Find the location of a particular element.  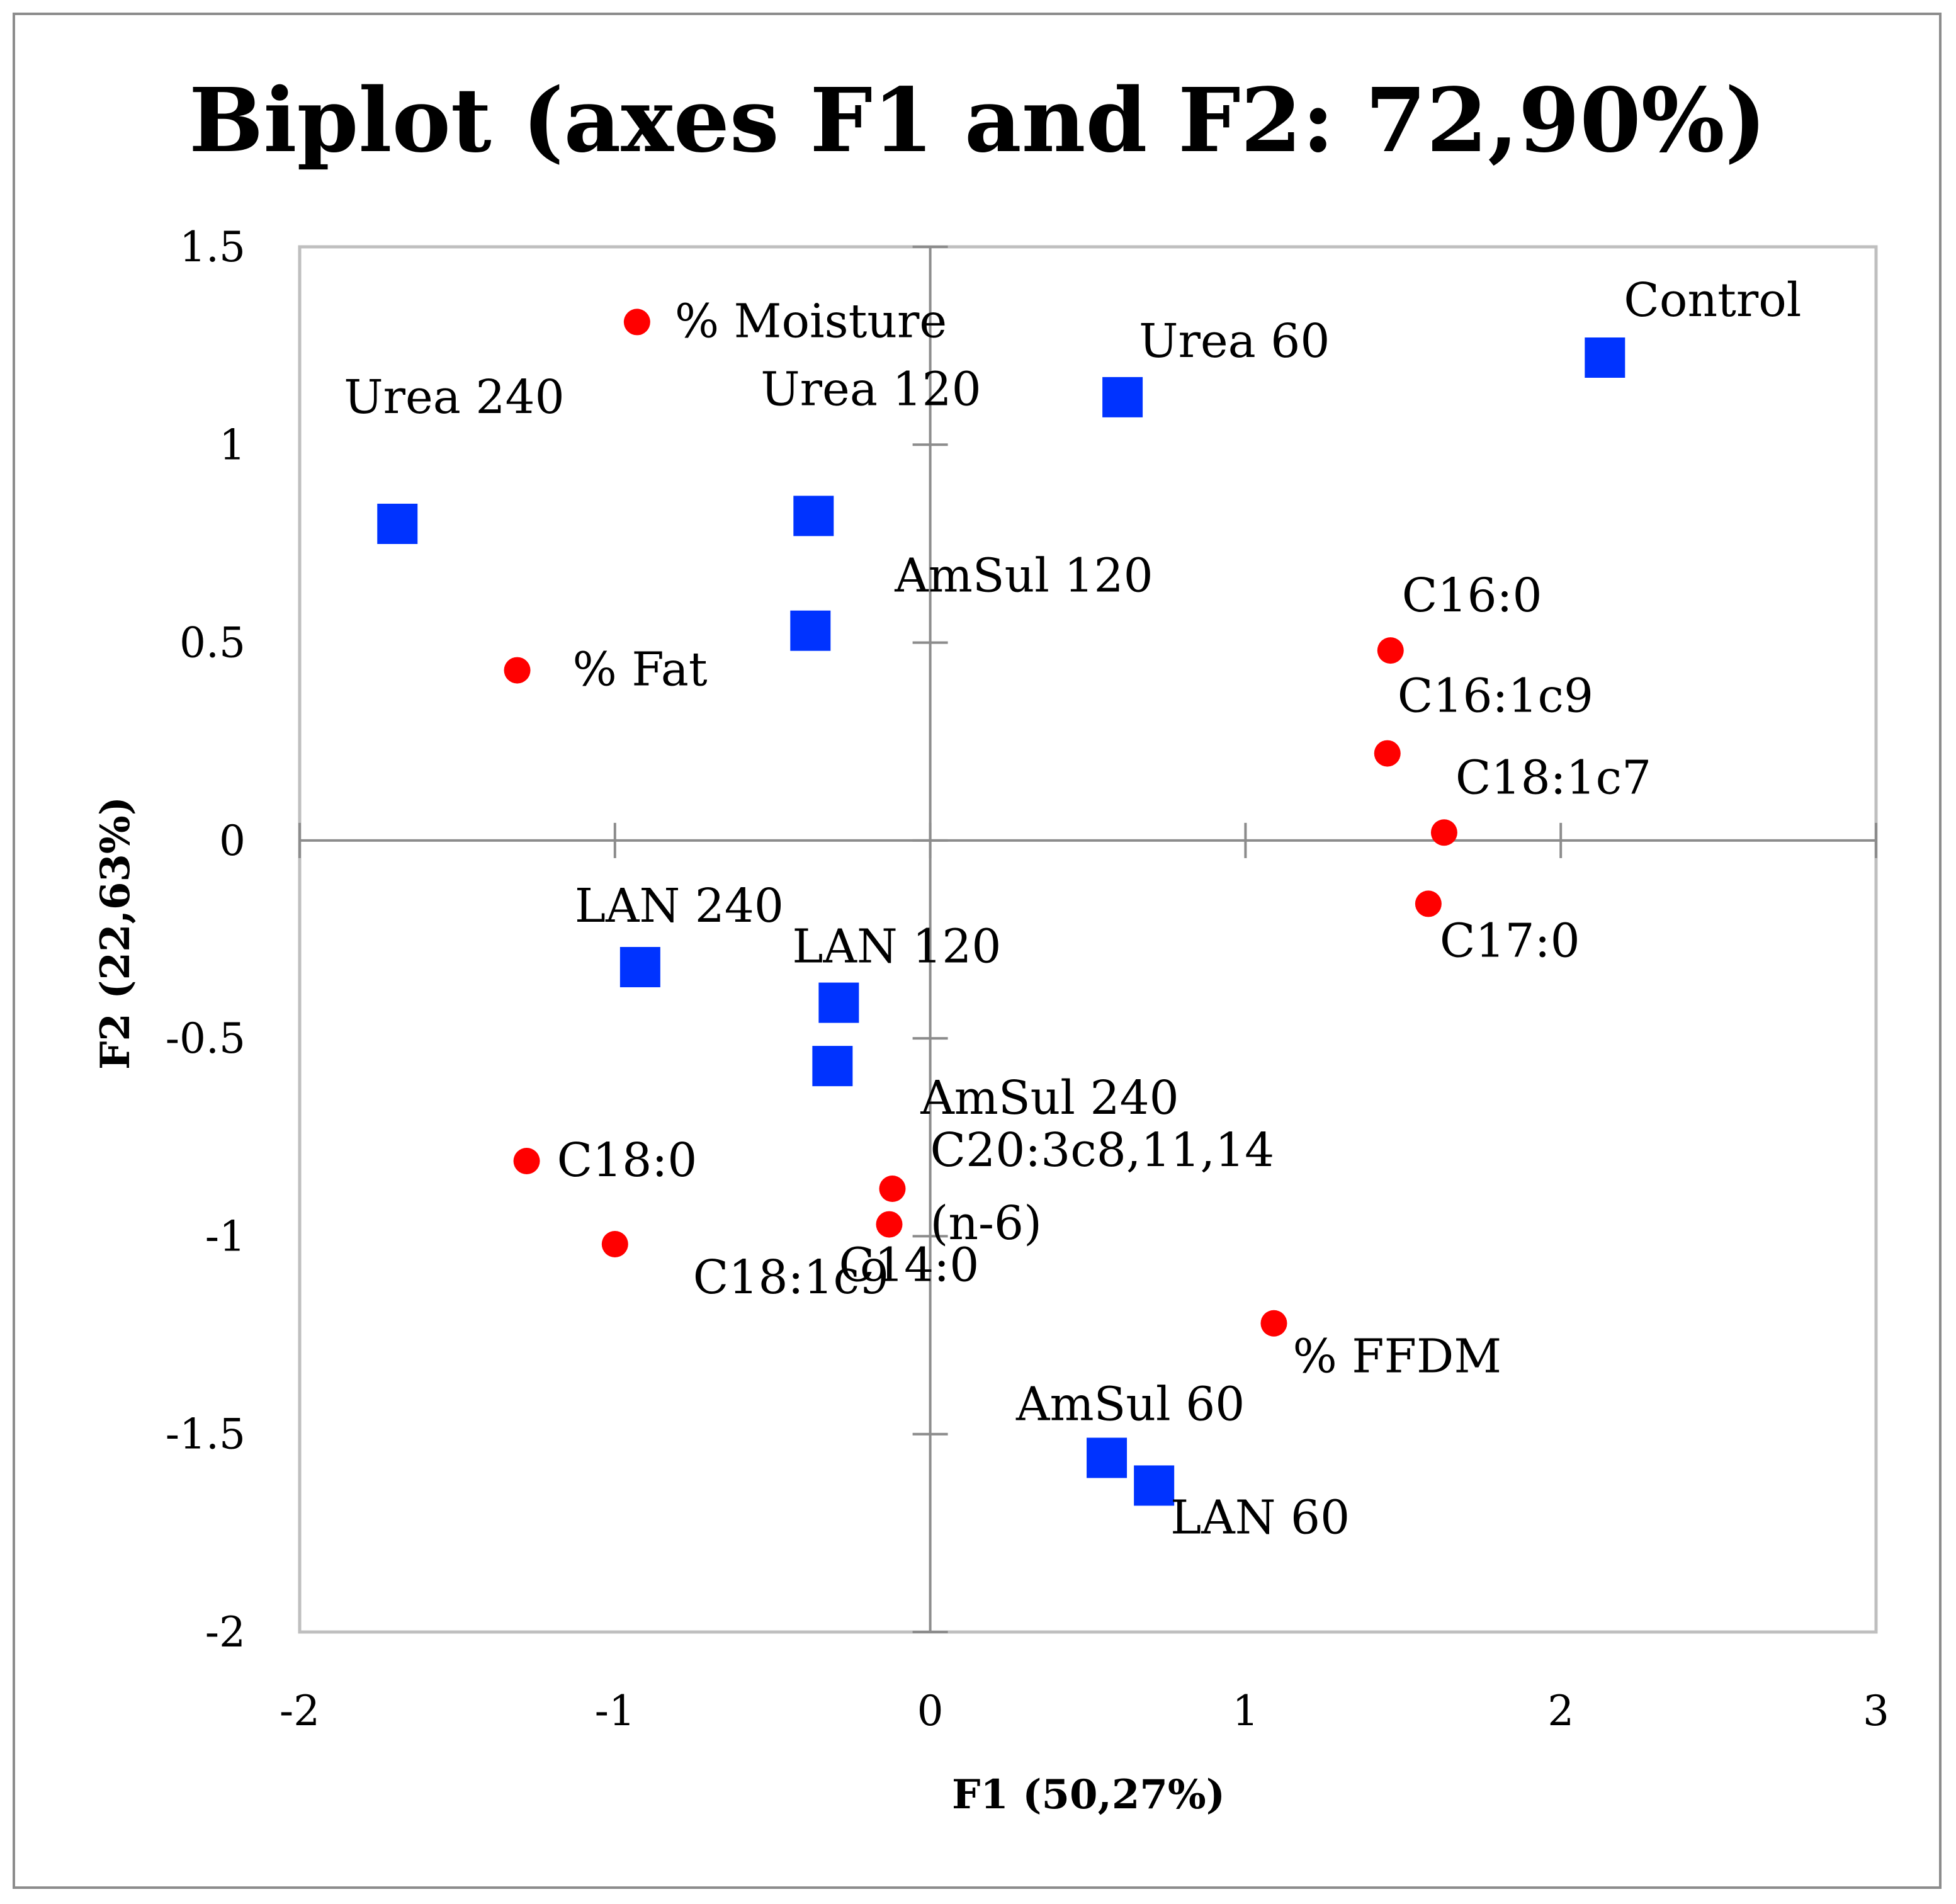

point-label: AmSul 60 is located at coordinates (1130, 1404).